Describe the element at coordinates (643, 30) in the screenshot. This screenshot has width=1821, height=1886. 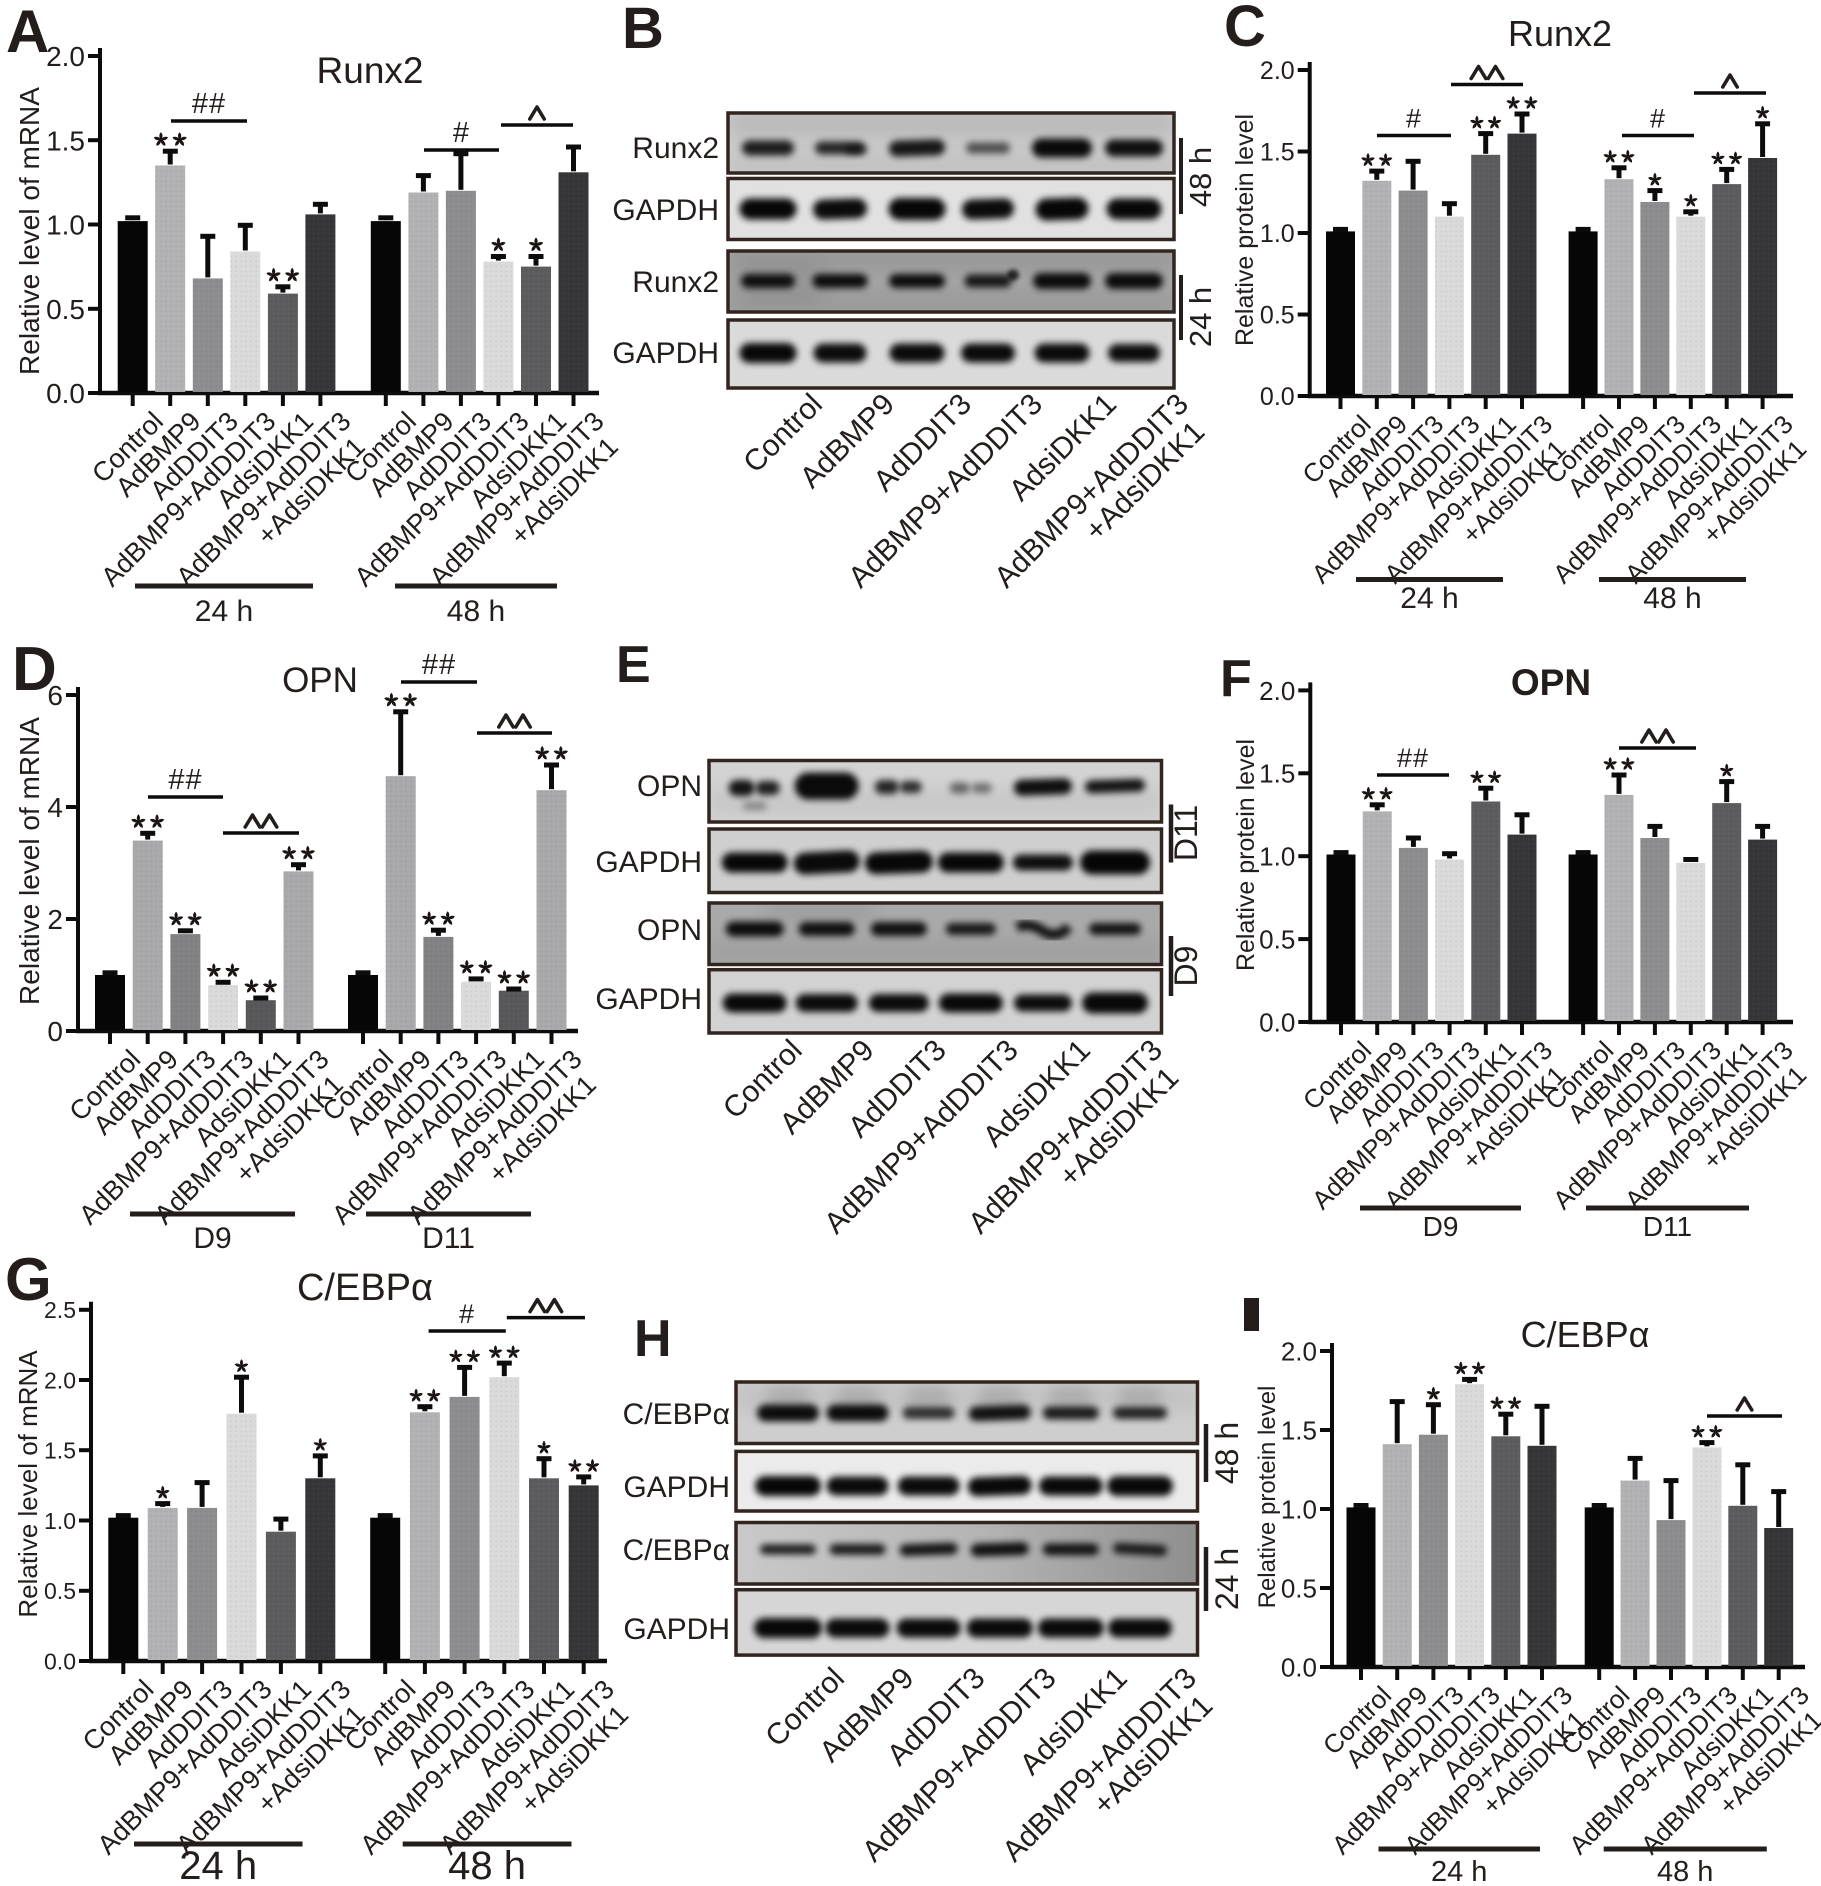
I see `svg-text: B` at that location.